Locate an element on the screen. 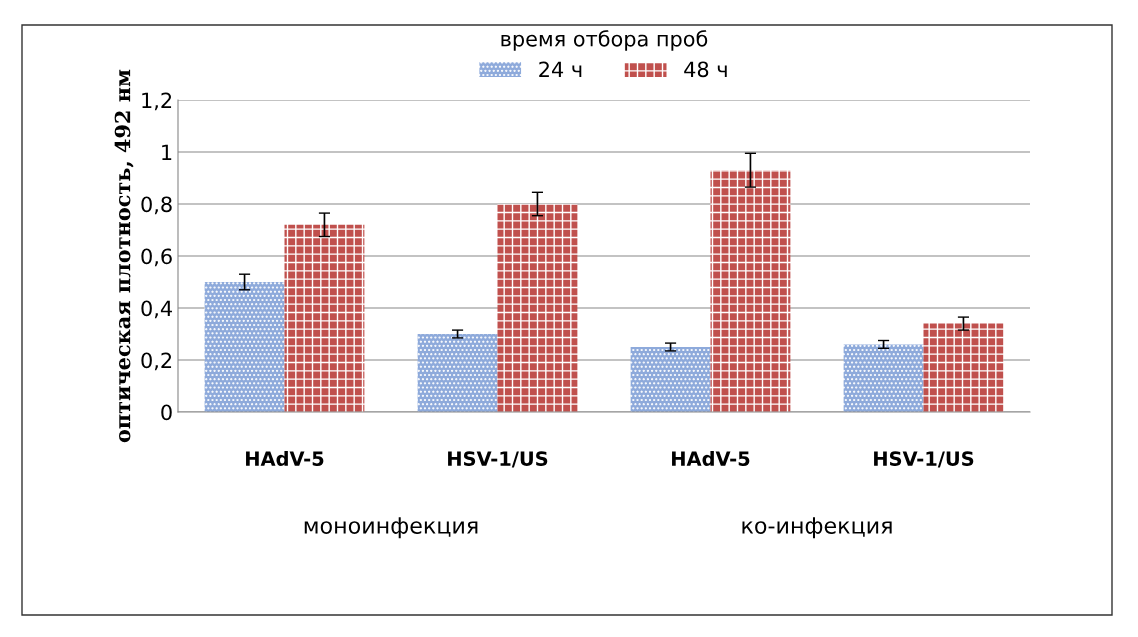  y-axis-title: оптическая плотность, 492 нм is located at coordinates (124, 256).